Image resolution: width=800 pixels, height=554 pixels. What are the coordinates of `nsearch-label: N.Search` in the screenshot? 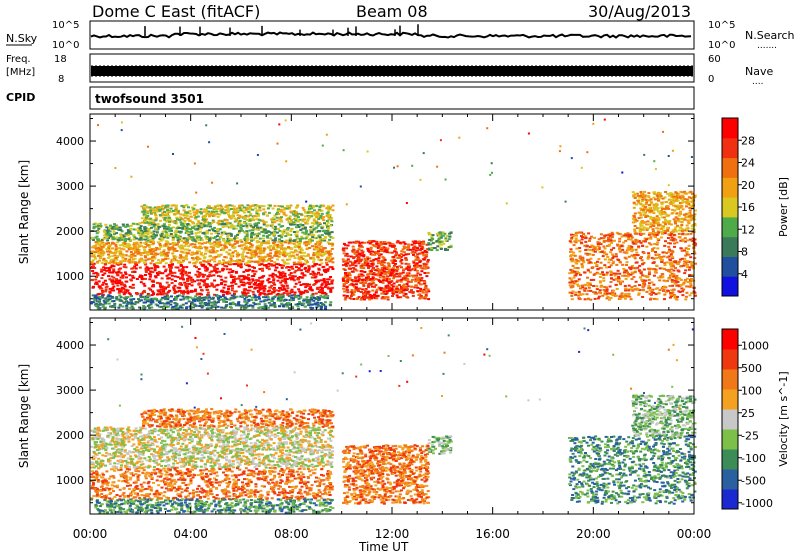 It's located at (770, 35).